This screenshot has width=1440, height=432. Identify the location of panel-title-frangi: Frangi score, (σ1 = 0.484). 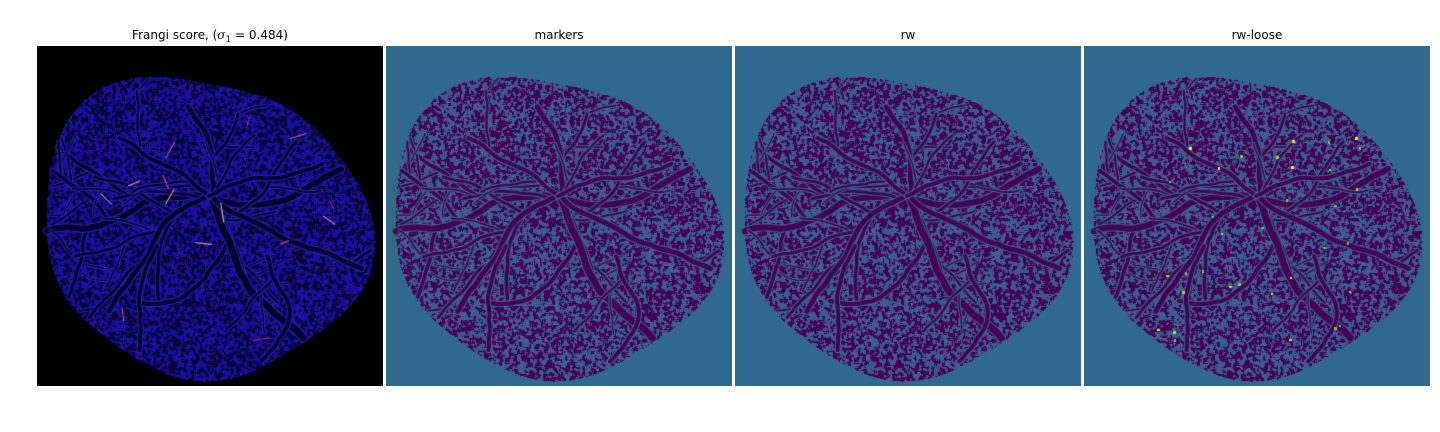
(210, 36).